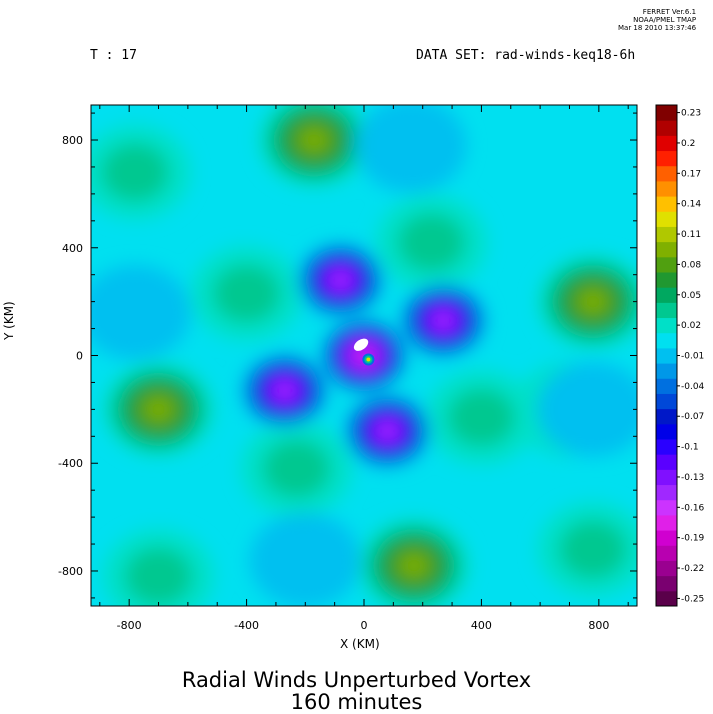  What do you see at coordinates (691, 205) in the screenshot?
I see `colorbar-tick-label: 0.14` at bounding box center [691, 205].